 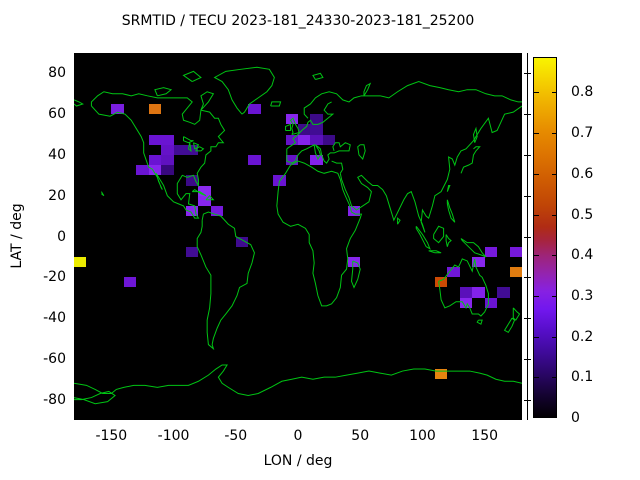 I want to click on colorbar-tick-label: 0.2, so click(x=582, y=336).